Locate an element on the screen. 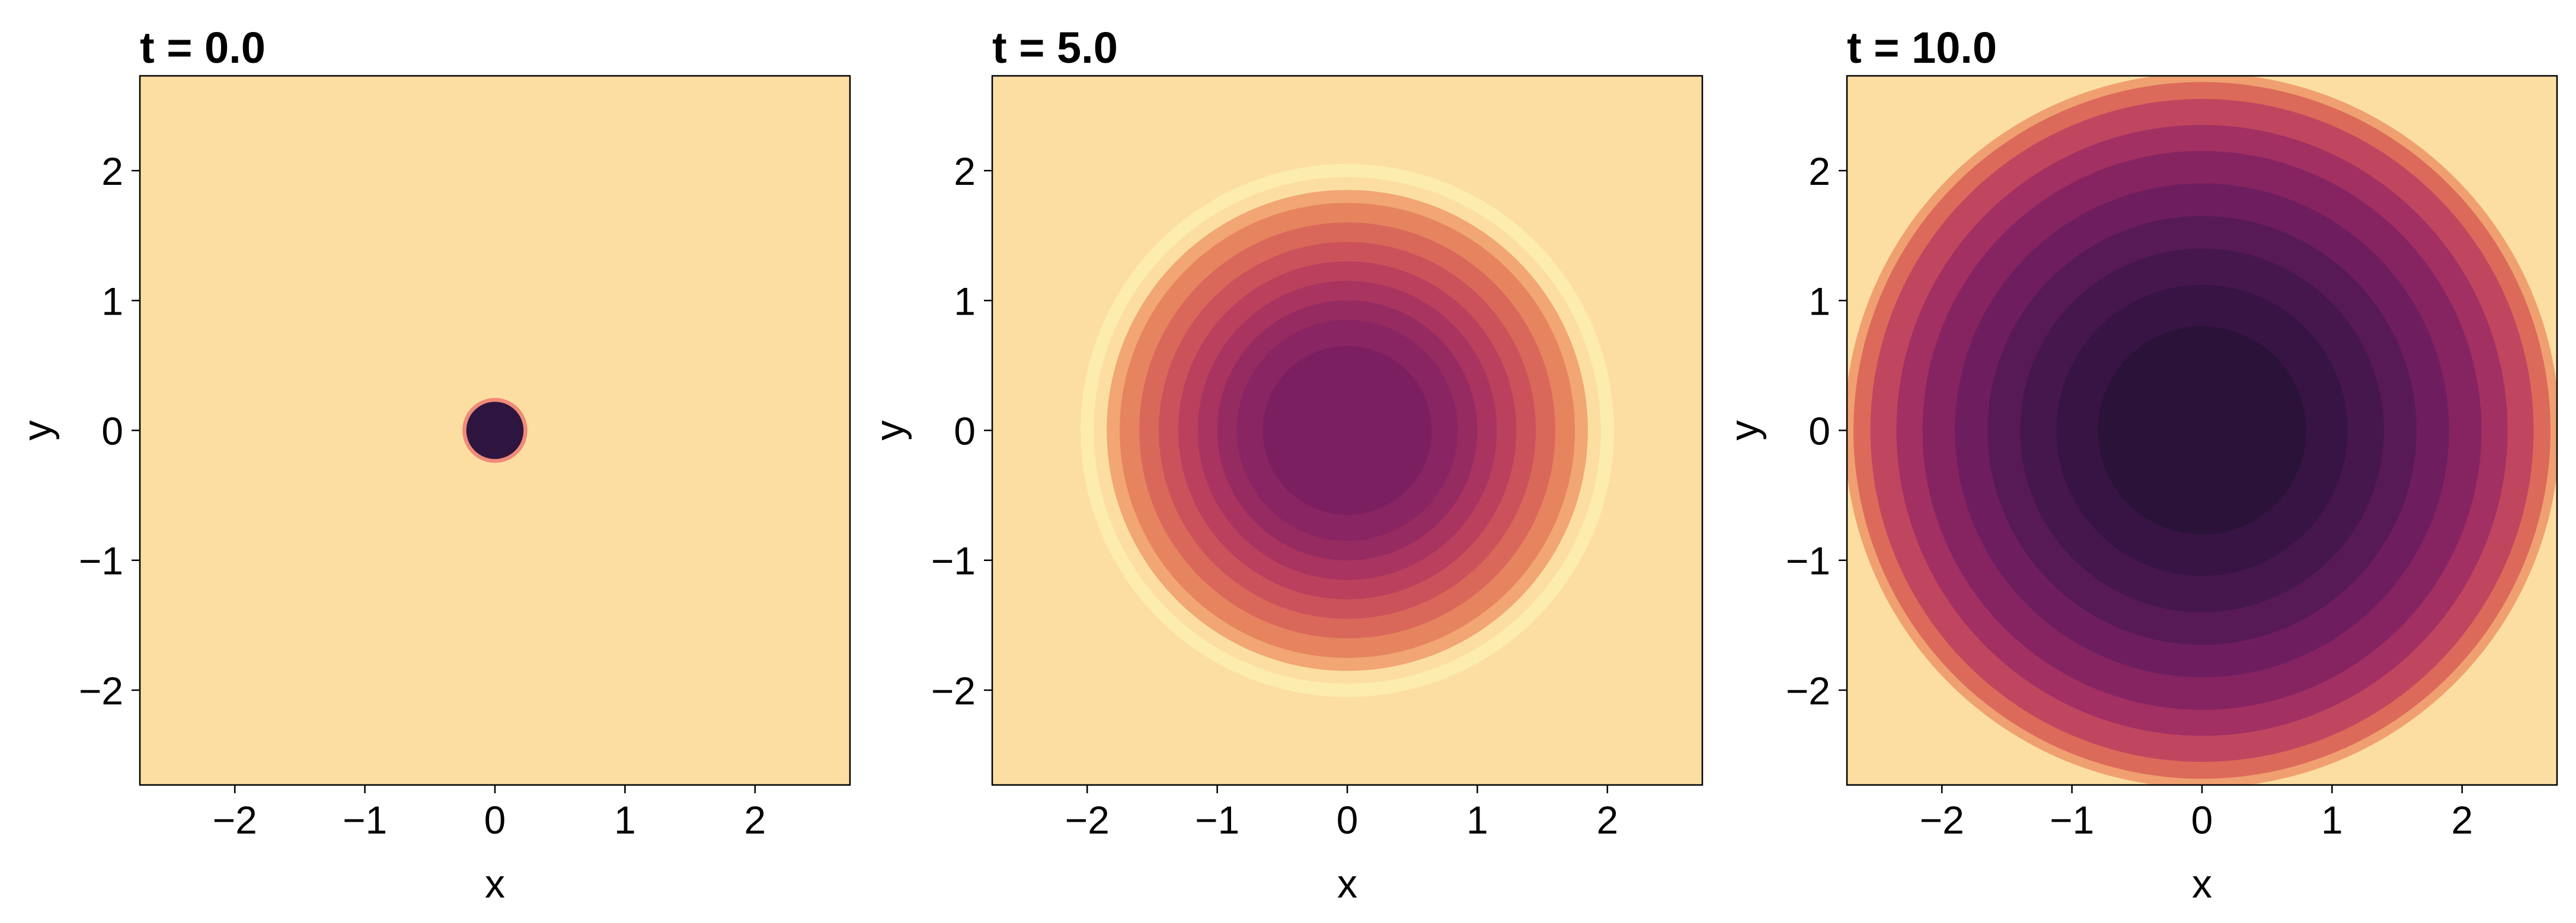 This screenshot has height=923, width=2576. panel-title: t = 10.0 is located at coordinates (1922, 47).